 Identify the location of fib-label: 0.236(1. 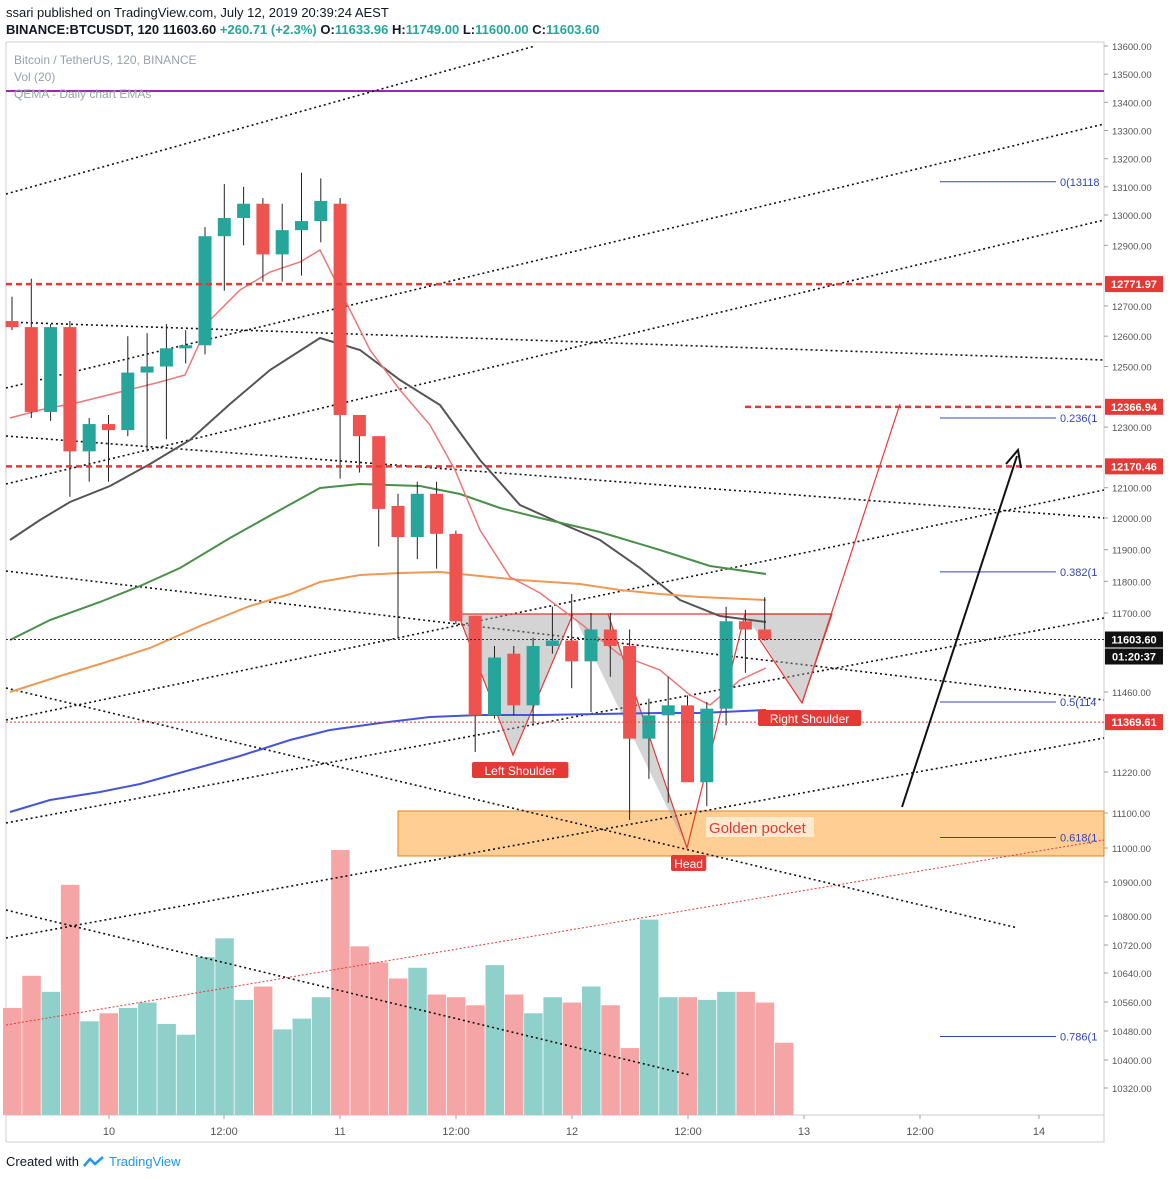
(1078, 419).